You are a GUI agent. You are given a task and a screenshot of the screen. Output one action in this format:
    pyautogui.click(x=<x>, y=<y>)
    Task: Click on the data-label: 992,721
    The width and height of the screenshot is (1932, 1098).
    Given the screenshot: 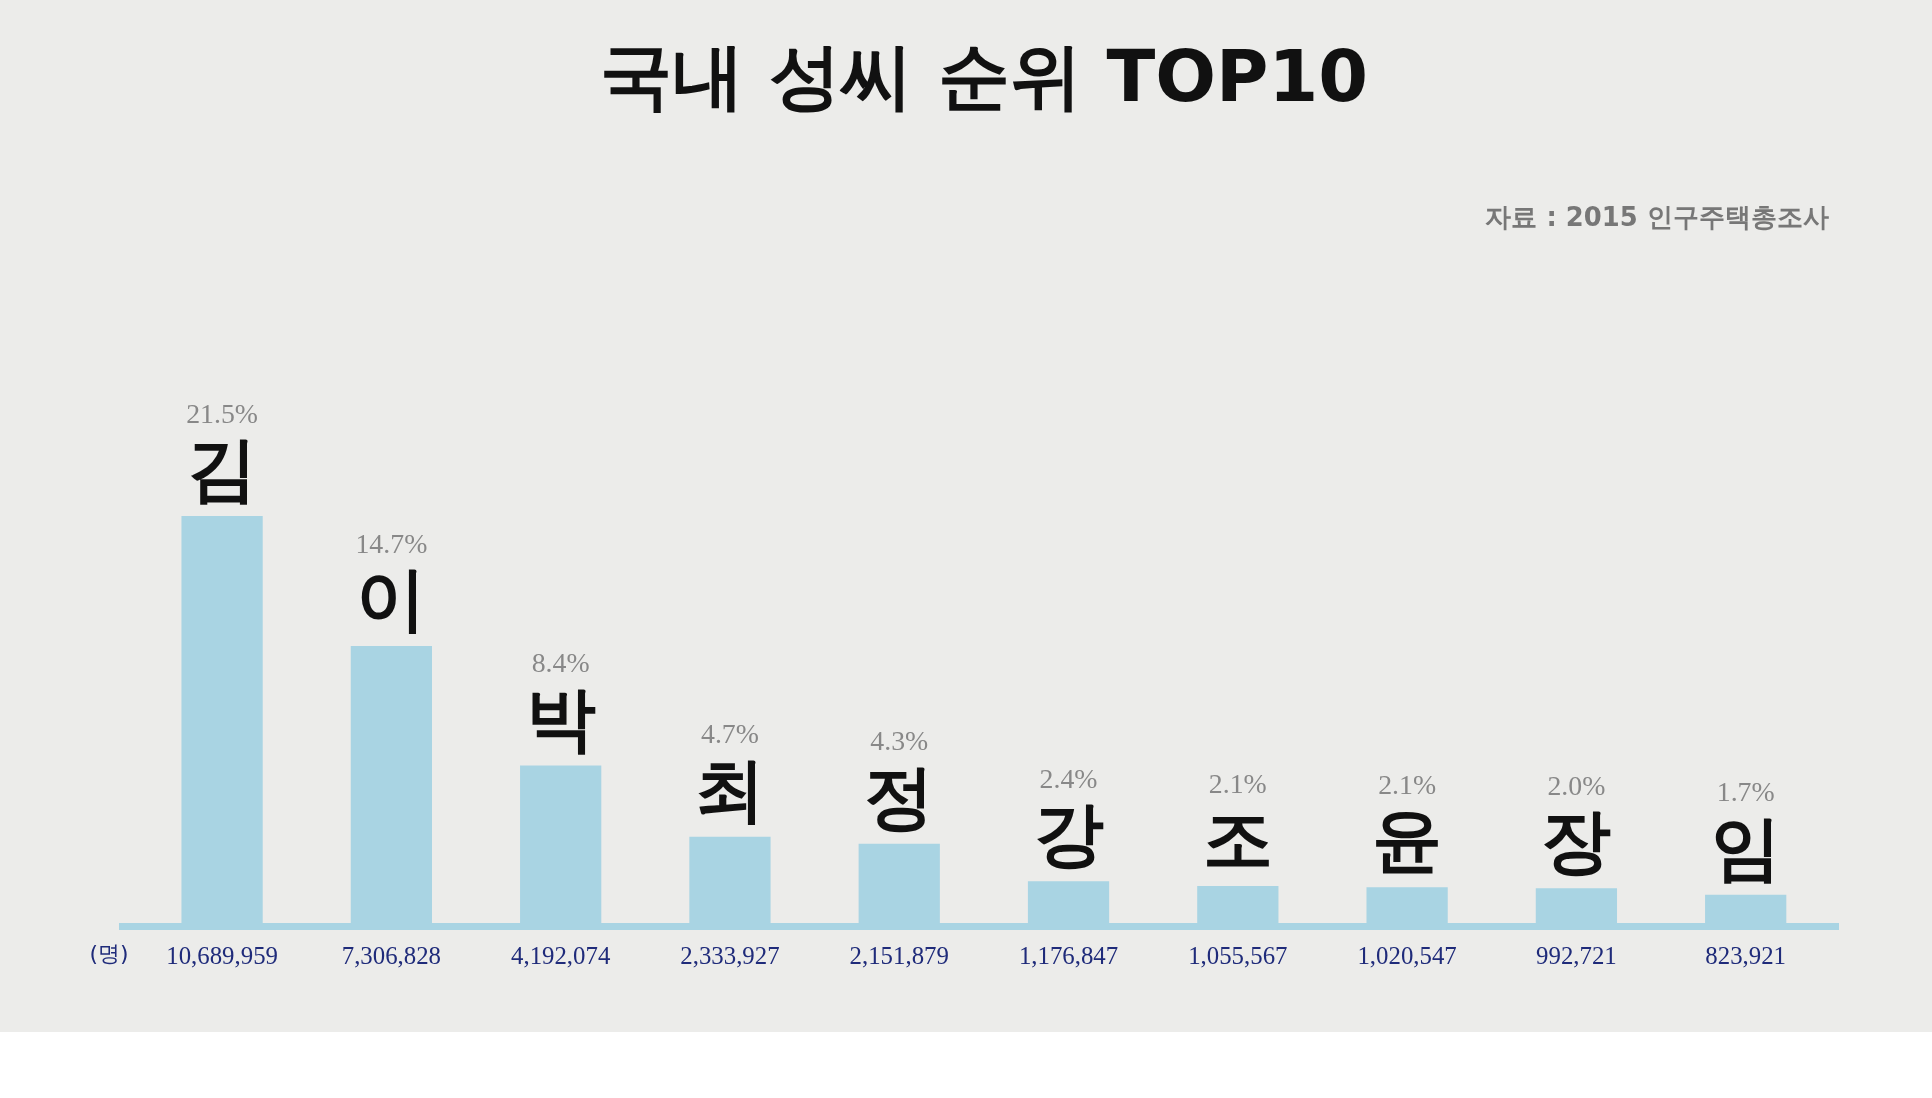 What is the action you would take?
    pyautogui.click(x=1576, y=956)
    